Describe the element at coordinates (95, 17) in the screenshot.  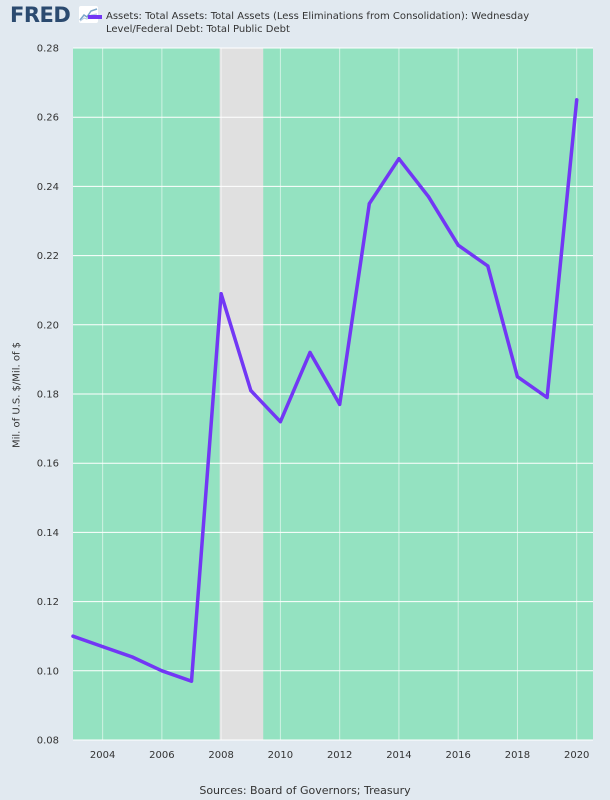
I see `legend-series-swatch` at that location.